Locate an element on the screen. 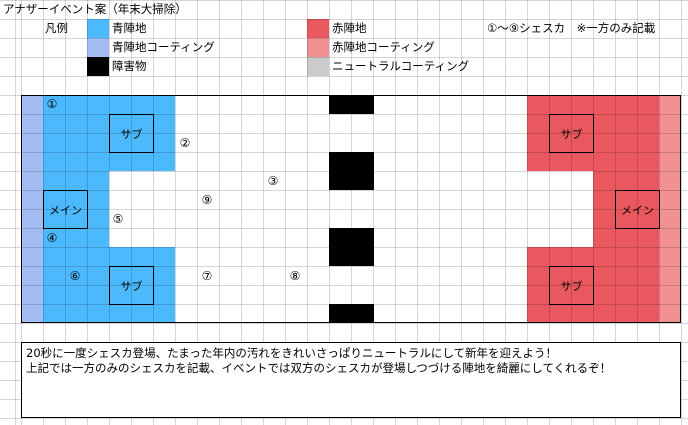 This screenshot has height=425, width=688. red-coating-area is located at coordinates (670, 209).